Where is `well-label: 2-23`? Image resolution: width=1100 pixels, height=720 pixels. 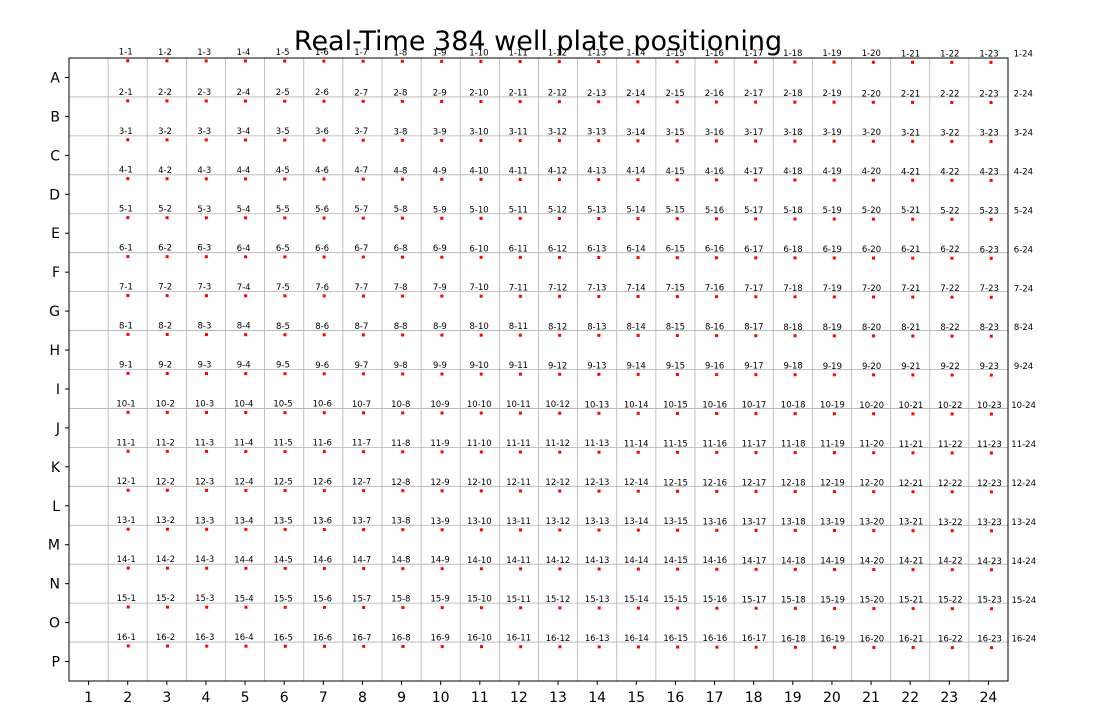
well-label: 2-23 is located at coordinates (988, 95).